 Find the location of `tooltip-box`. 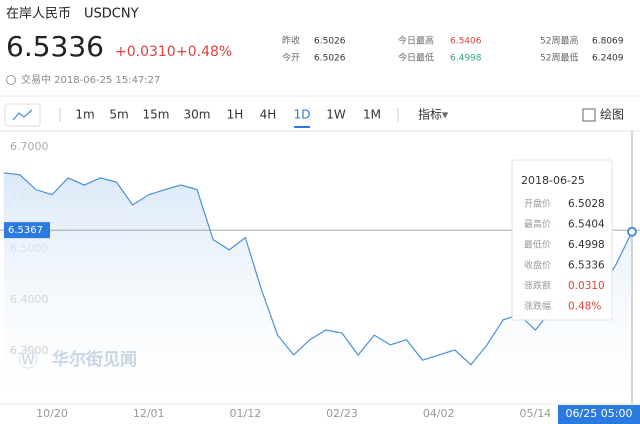

tooltip-box is located at coordinates (562, 240).